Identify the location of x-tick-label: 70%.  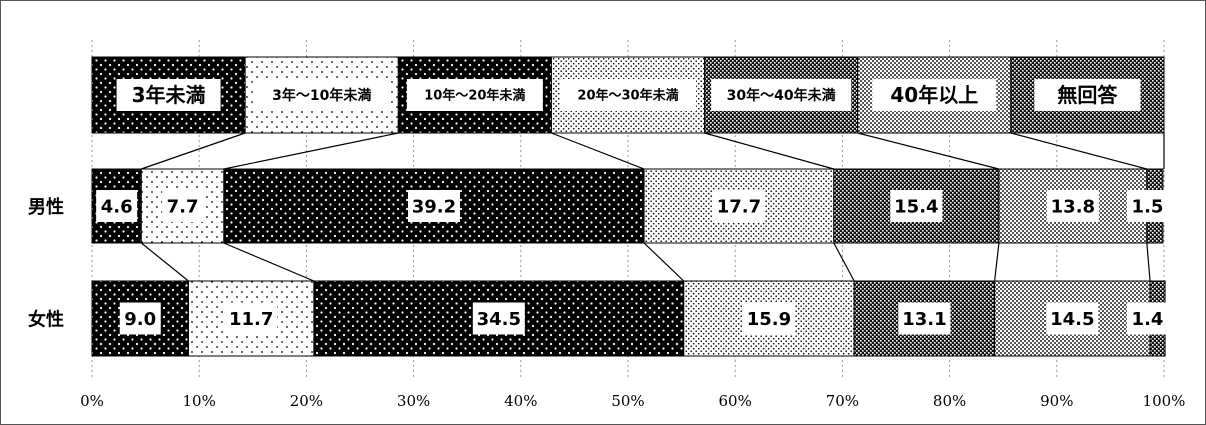
(842, 401).